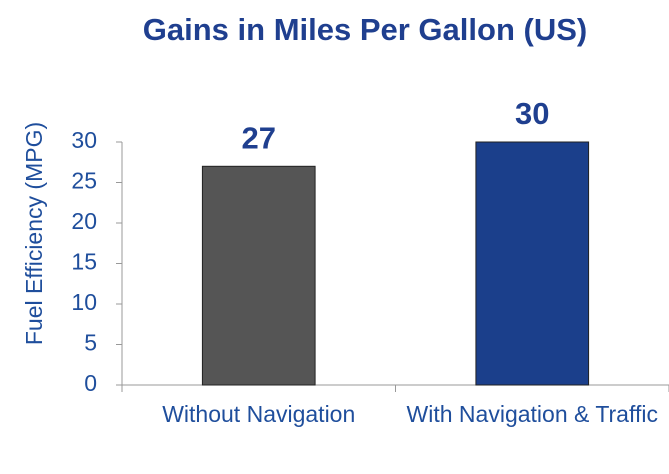  Describe the element at coordinates (365, 29) in the screenshot. I see `chart-title: Gains in Miles Per Gallon (US)` at that location.